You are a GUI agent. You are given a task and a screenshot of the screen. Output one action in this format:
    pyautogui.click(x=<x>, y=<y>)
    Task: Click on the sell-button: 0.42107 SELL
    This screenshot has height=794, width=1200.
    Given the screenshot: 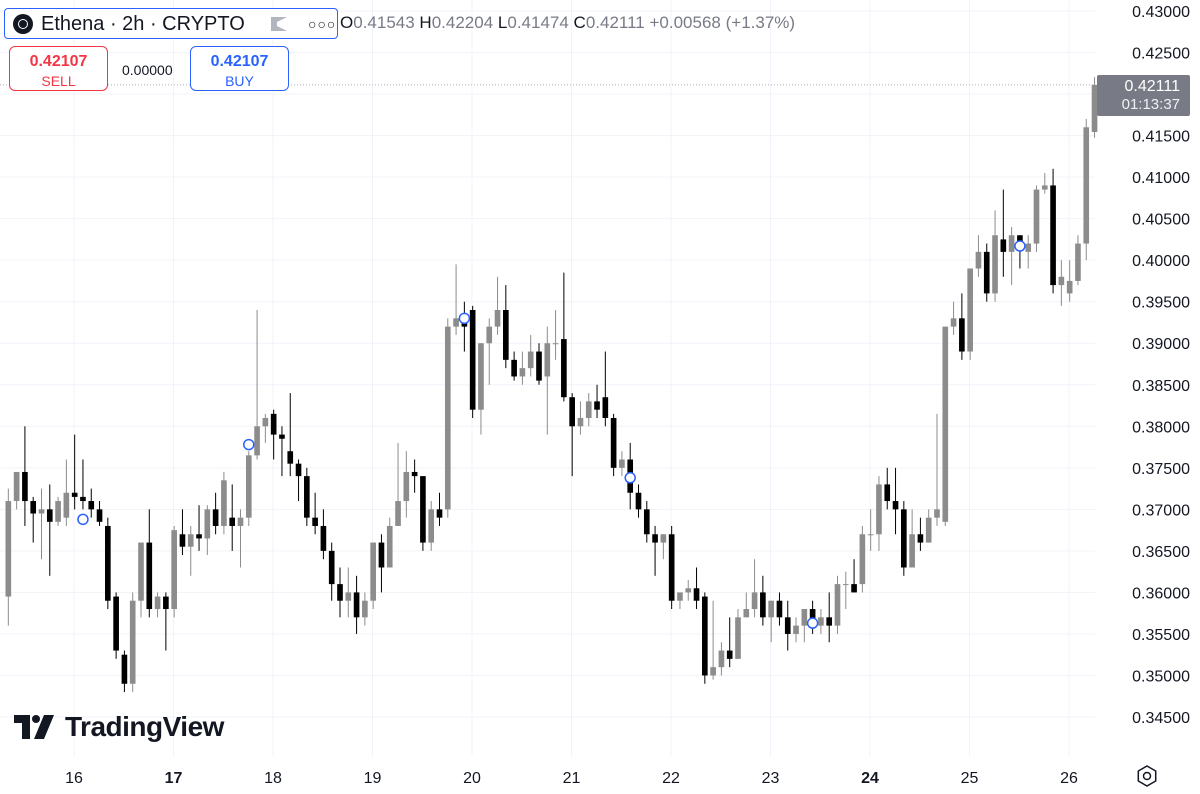 What is the action you would take?
    pyautogui.click(x=58, y=68)
    